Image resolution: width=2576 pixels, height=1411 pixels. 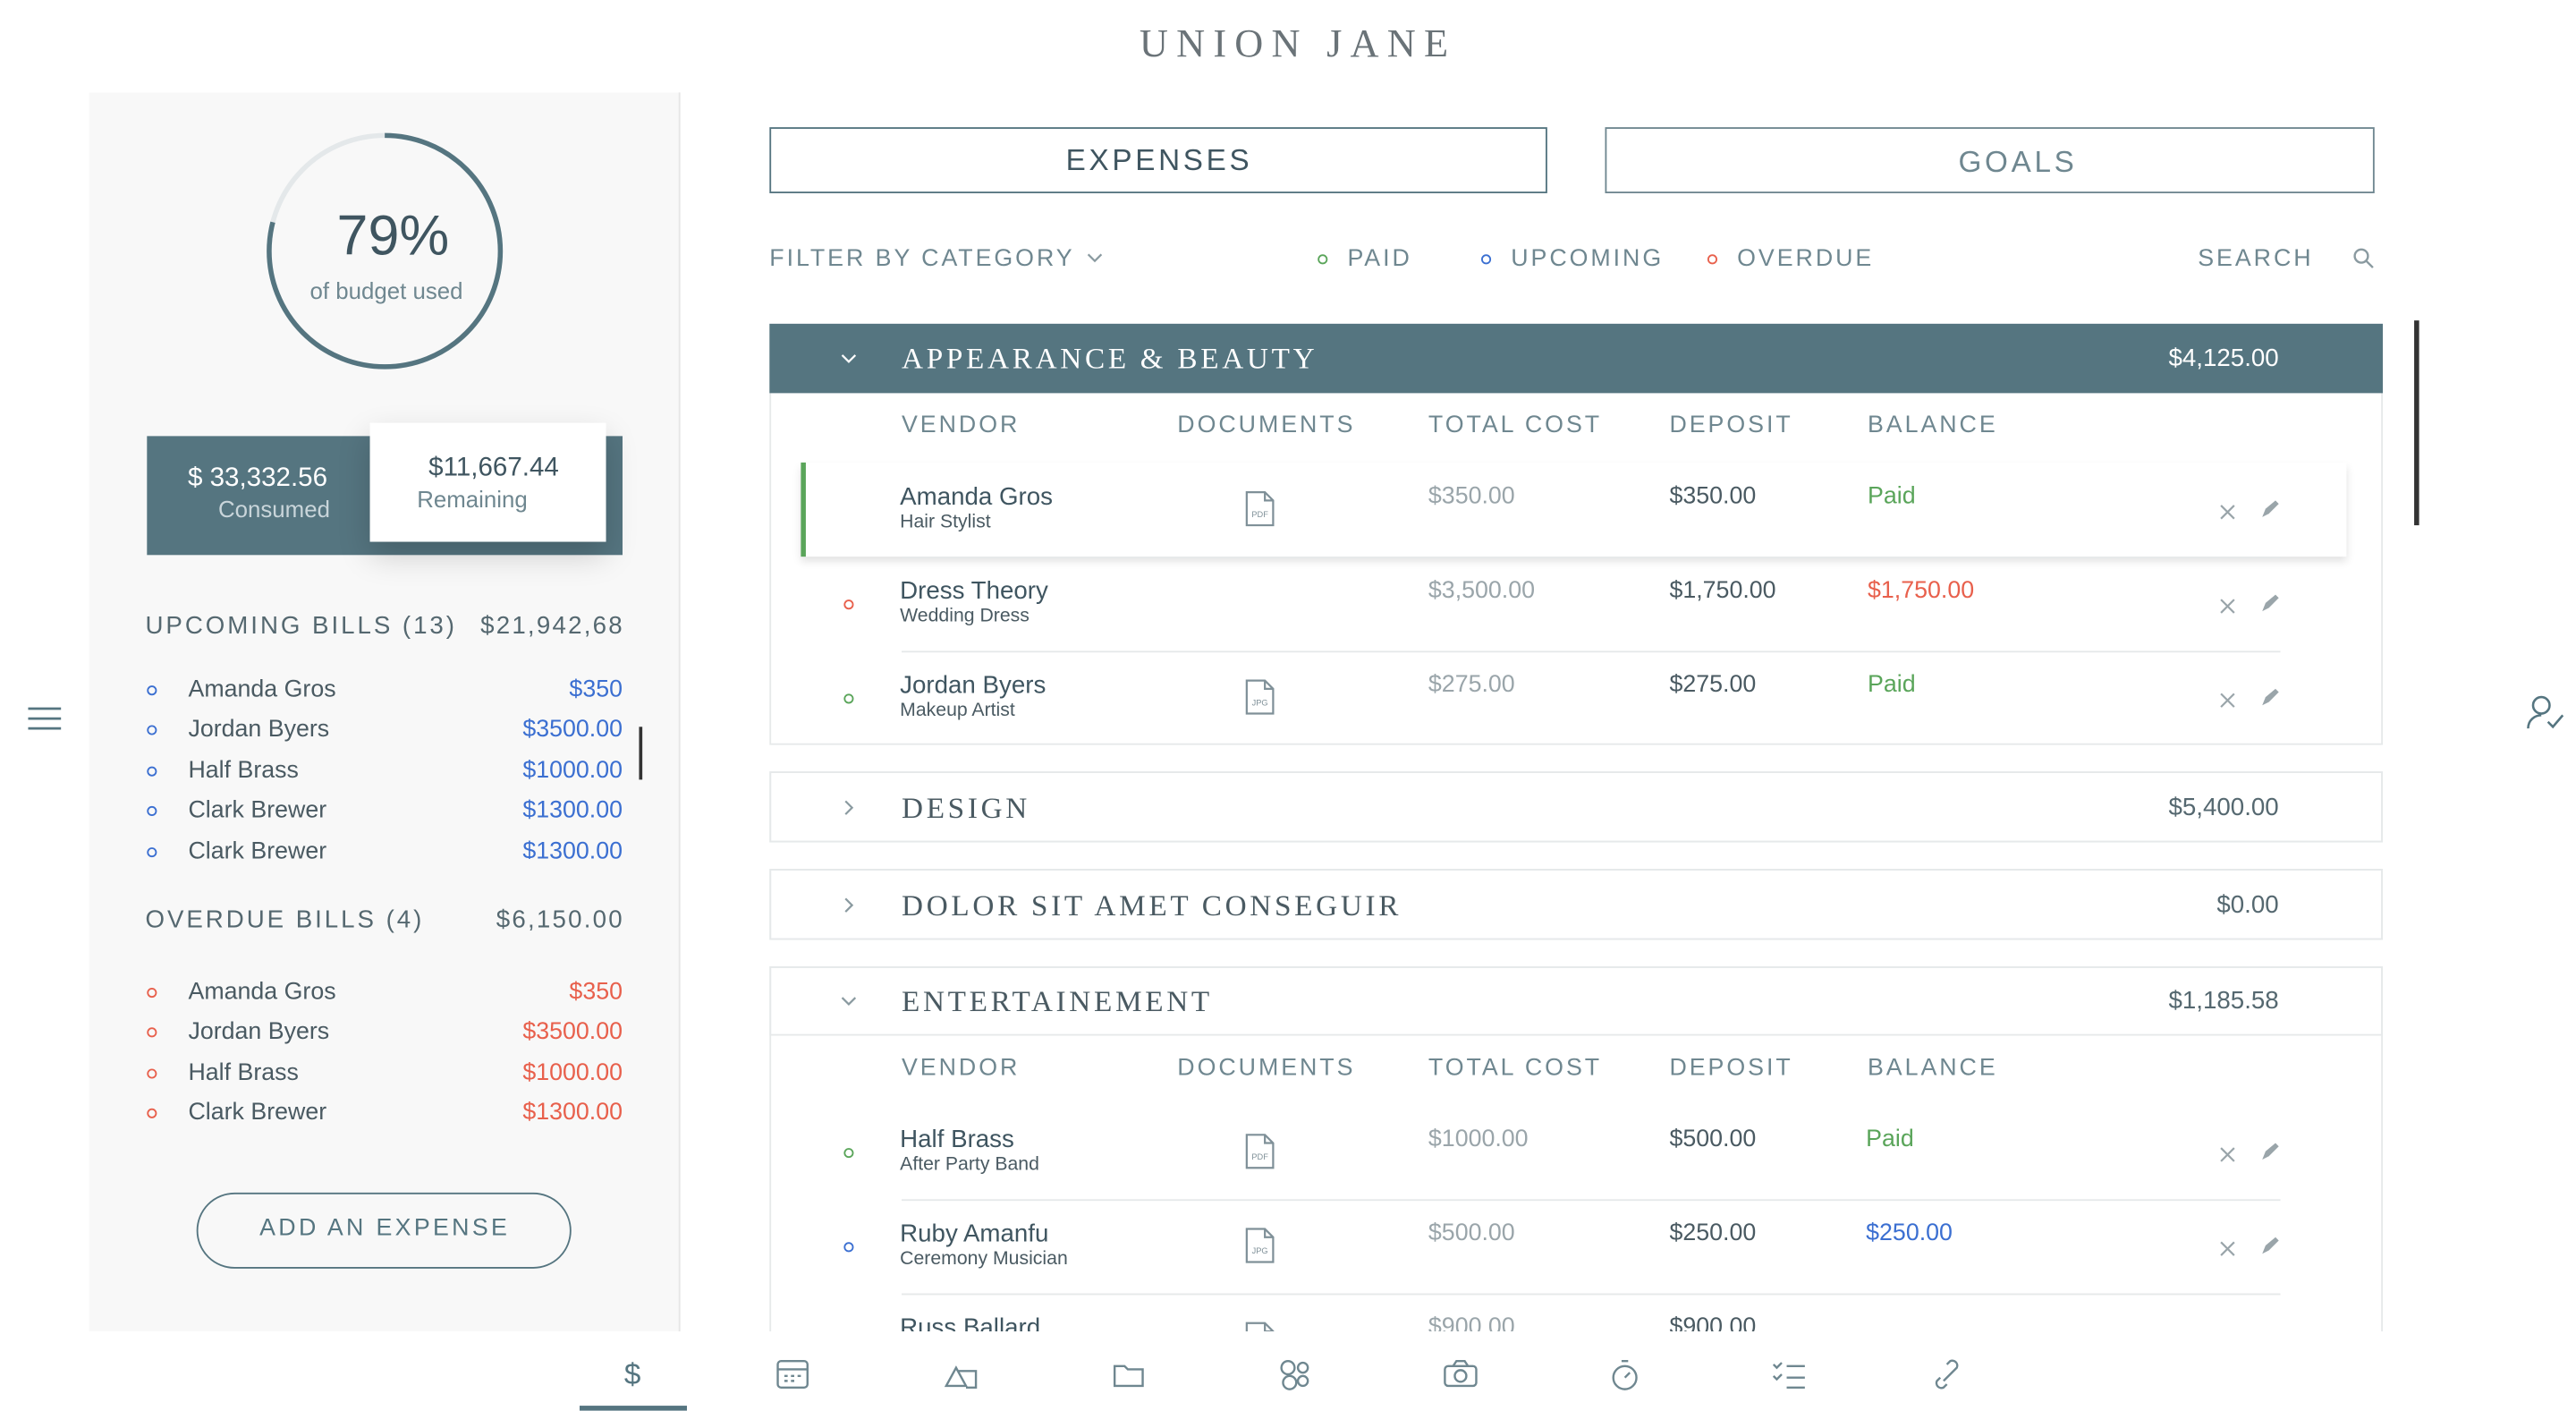 What do you see at coordinates (2546, 713) in the screenshot?
I see `user-icon` at bounding box center [2546, 713].